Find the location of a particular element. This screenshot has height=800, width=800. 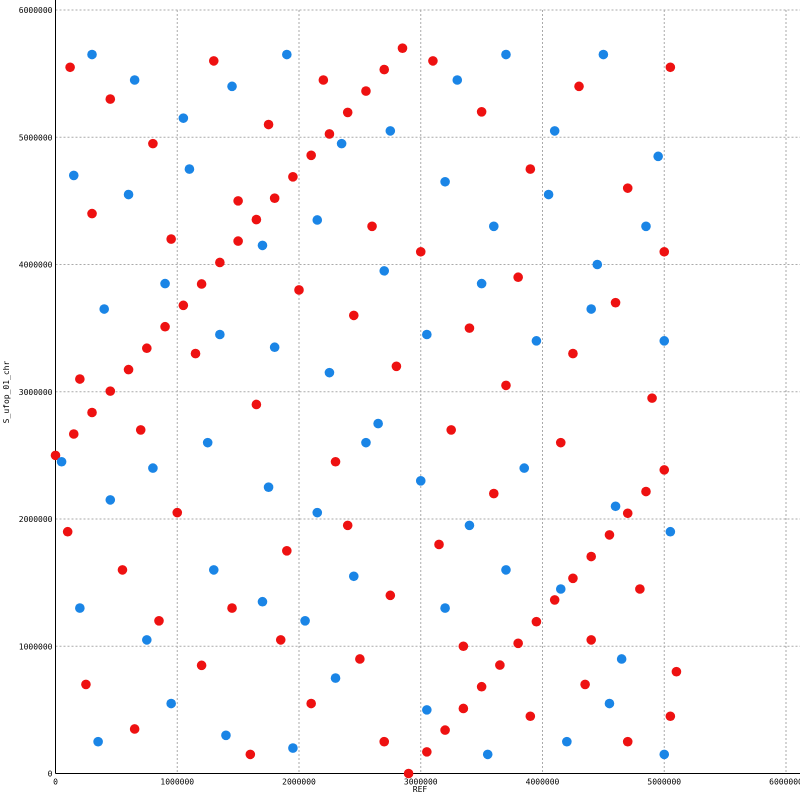

y-tick-label: 6000000 is located at coordinates (36, 10).